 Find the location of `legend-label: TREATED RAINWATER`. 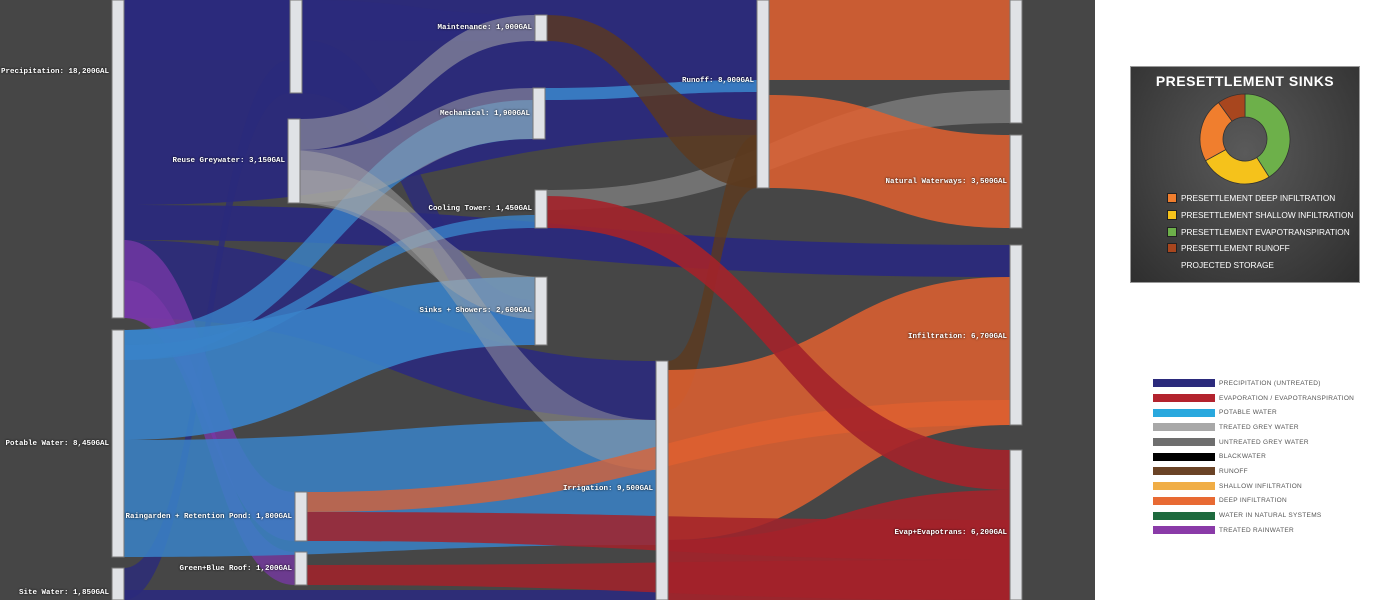

legend-label: TREATED RAINWATER is located at coordinates (1257, 530).